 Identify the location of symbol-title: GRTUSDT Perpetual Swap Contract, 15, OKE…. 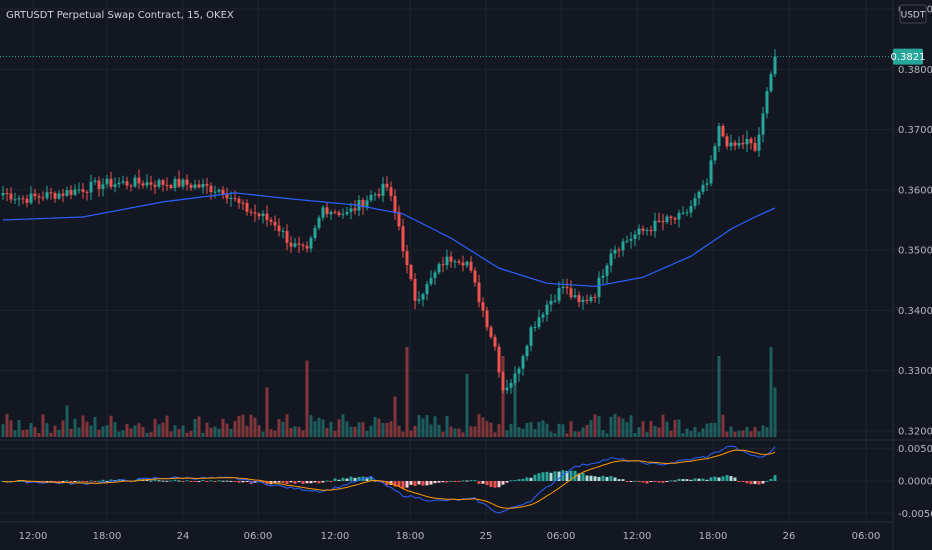
(120, 15).